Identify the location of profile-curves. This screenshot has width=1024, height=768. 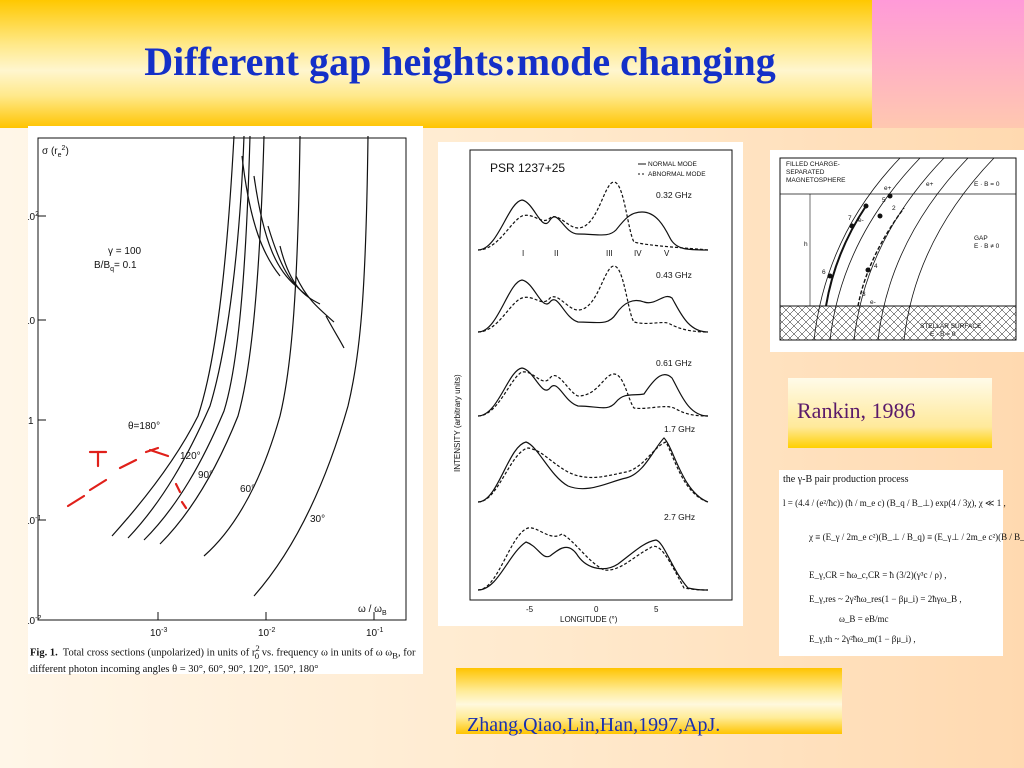
(593, 386).